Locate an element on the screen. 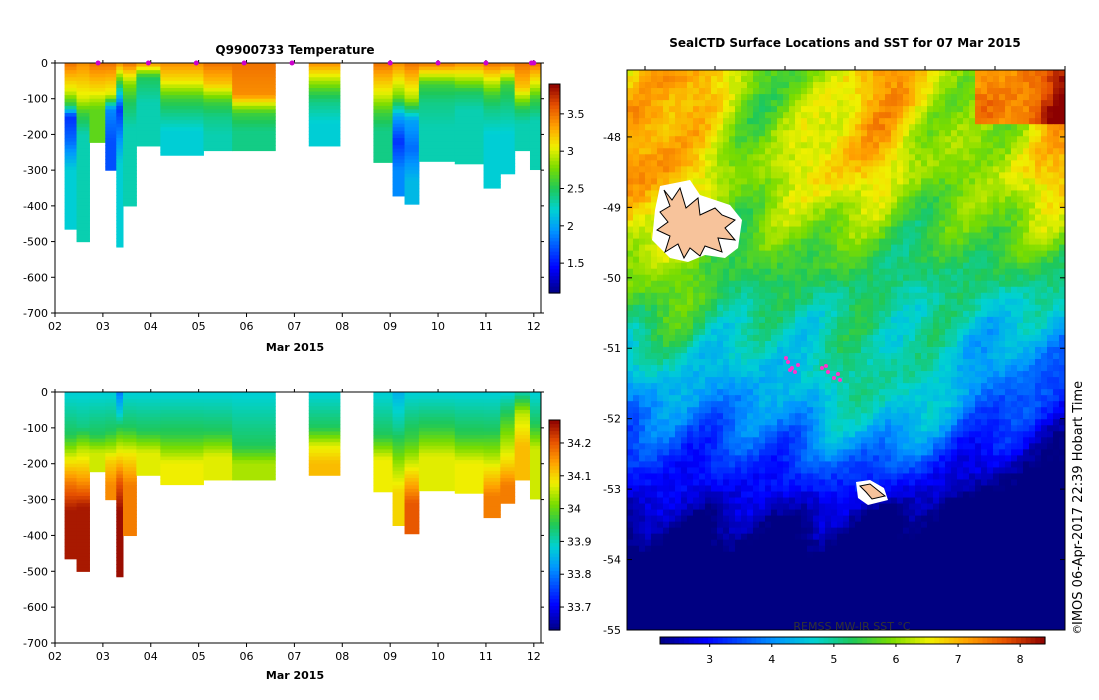  temperature-colorbar-segment is located at coordinates (554, 228).